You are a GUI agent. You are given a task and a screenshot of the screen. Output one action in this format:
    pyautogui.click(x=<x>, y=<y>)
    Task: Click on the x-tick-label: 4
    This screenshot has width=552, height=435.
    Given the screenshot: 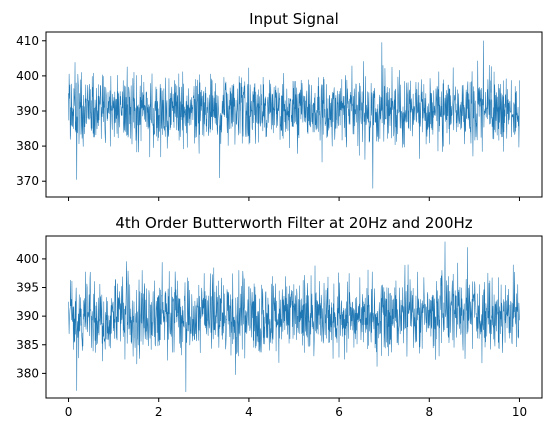 What is the action you would take?
    pyautogui.click(x=249, y=412)
    